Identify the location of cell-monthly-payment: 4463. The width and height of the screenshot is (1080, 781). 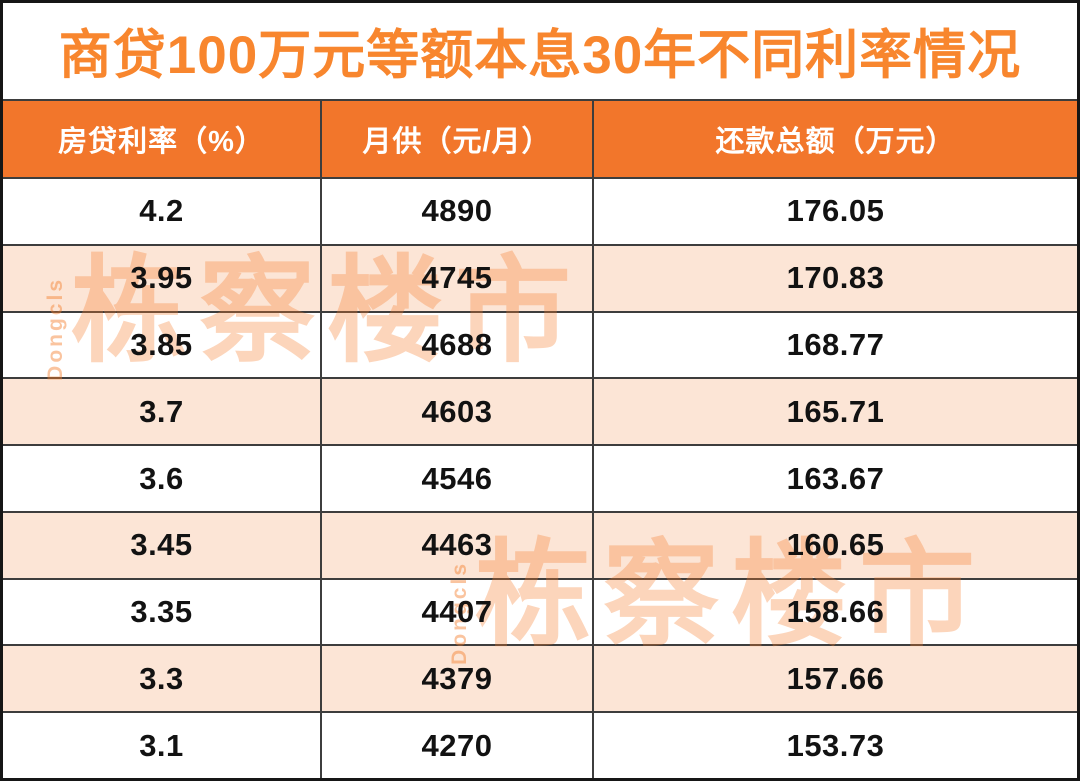
(458, 545).